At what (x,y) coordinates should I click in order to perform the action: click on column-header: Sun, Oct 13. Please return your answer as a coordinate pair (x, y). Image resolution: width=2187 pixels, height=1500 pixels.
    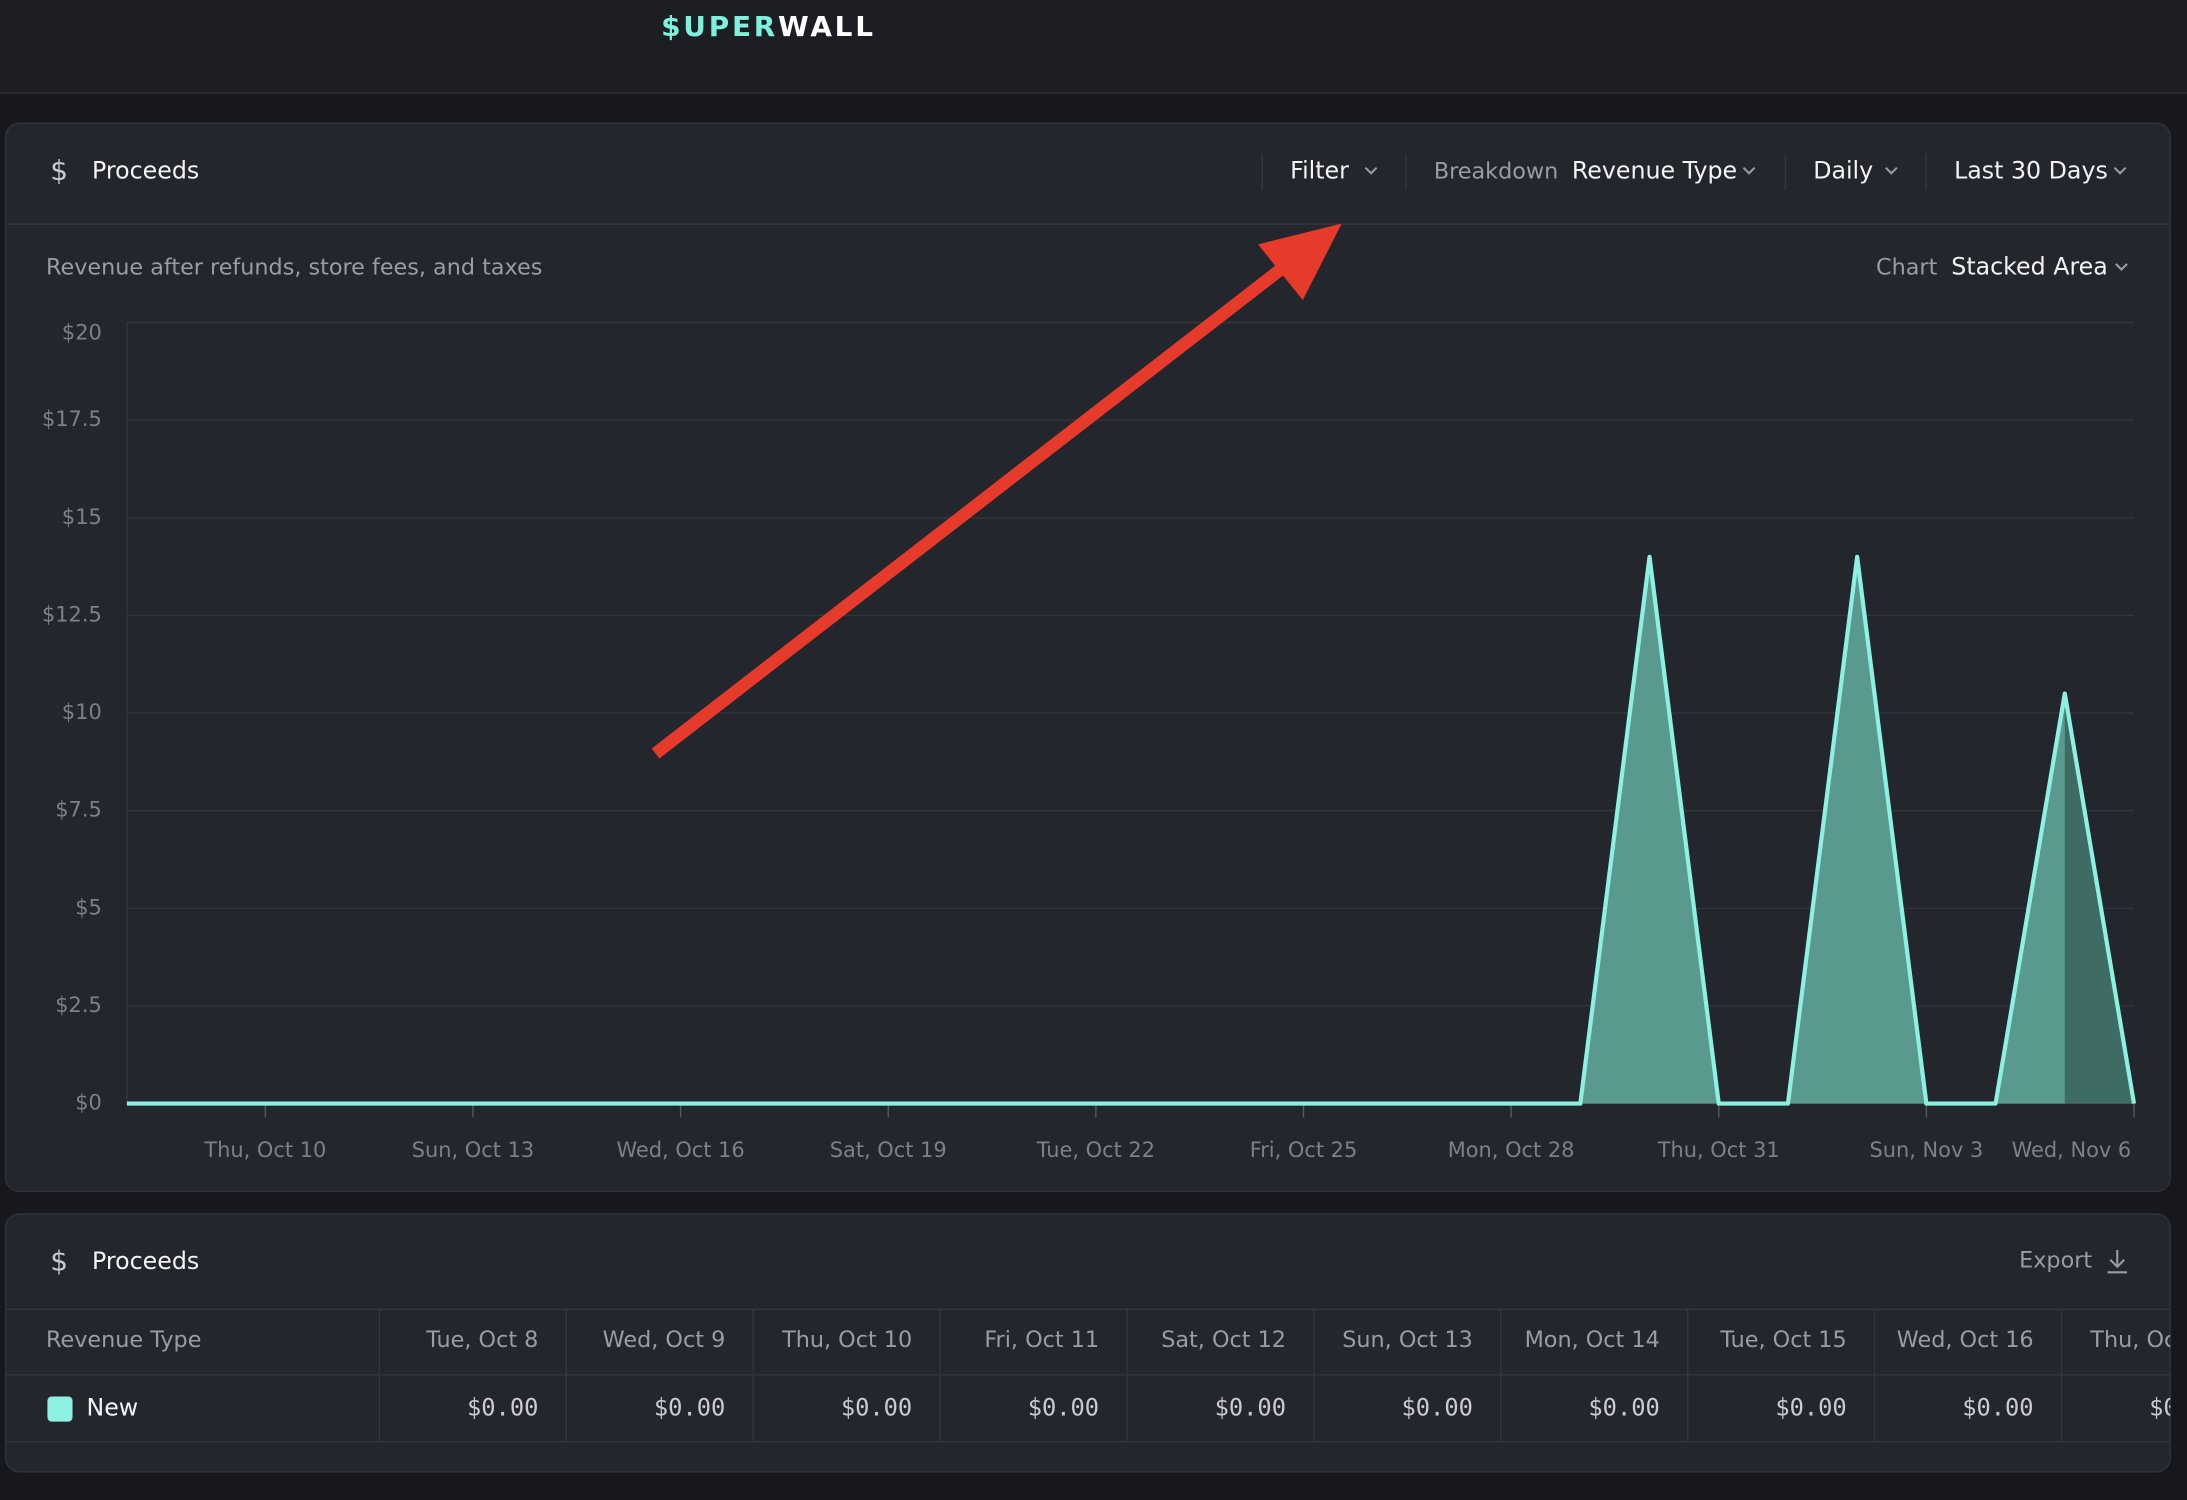
    Looking at the image, I should click on (1407, 1340).